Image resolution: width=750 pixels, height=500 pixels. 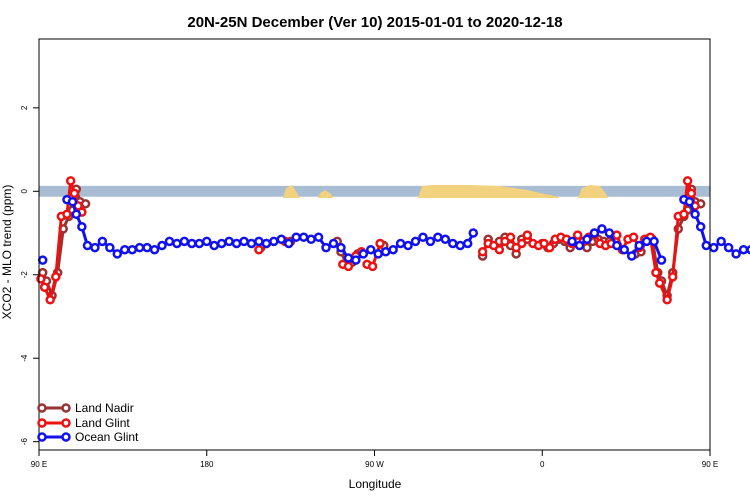 I want to click on legend-item-ocean-glint: Ocean Glint, so click(x=88, y=437).